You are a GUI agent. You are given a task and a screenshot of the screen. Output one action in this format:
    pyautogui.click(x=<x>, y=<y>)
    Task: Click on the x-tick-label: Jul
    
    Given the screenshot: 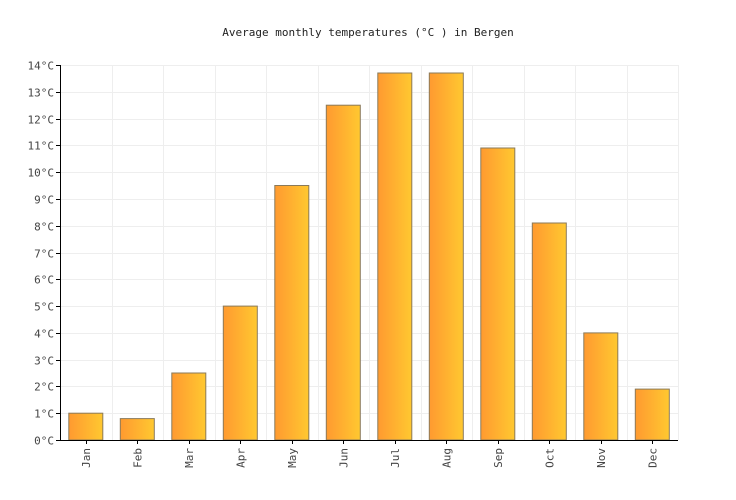 What is the action you would take?
    pyautogui.click(x=395, y=458)
    